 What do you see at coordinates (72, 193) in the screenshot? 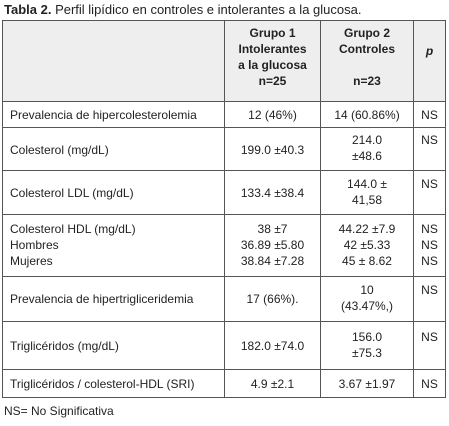
I see `row-label-line: Colesterol LDL (mg/dL)` at bounding box center [72, 193].